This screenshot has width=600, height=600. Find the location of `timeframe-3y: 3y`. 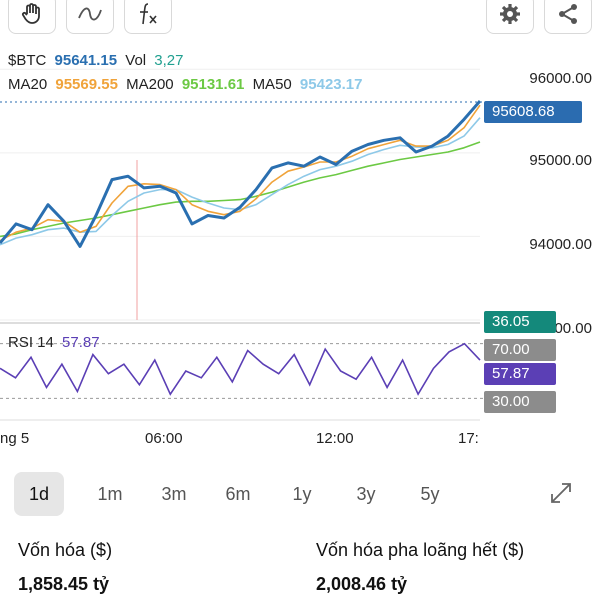

timeframe-3y: 3y is located at coordinates (366, 494).